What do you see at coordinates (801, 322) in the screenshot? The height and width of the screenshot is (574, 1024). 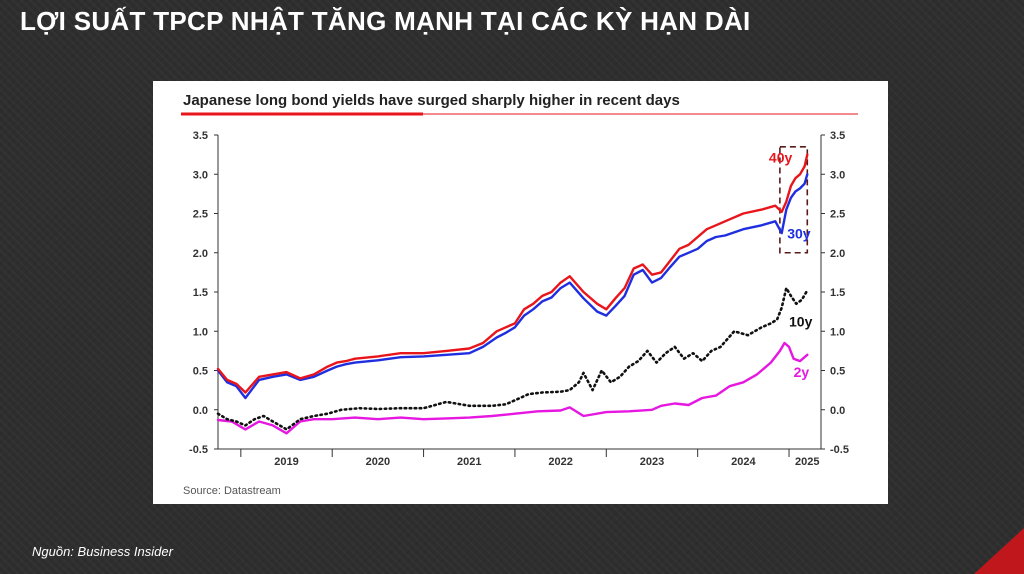 I see `series-label-10y: 10y` at bounding box center [801, 322].